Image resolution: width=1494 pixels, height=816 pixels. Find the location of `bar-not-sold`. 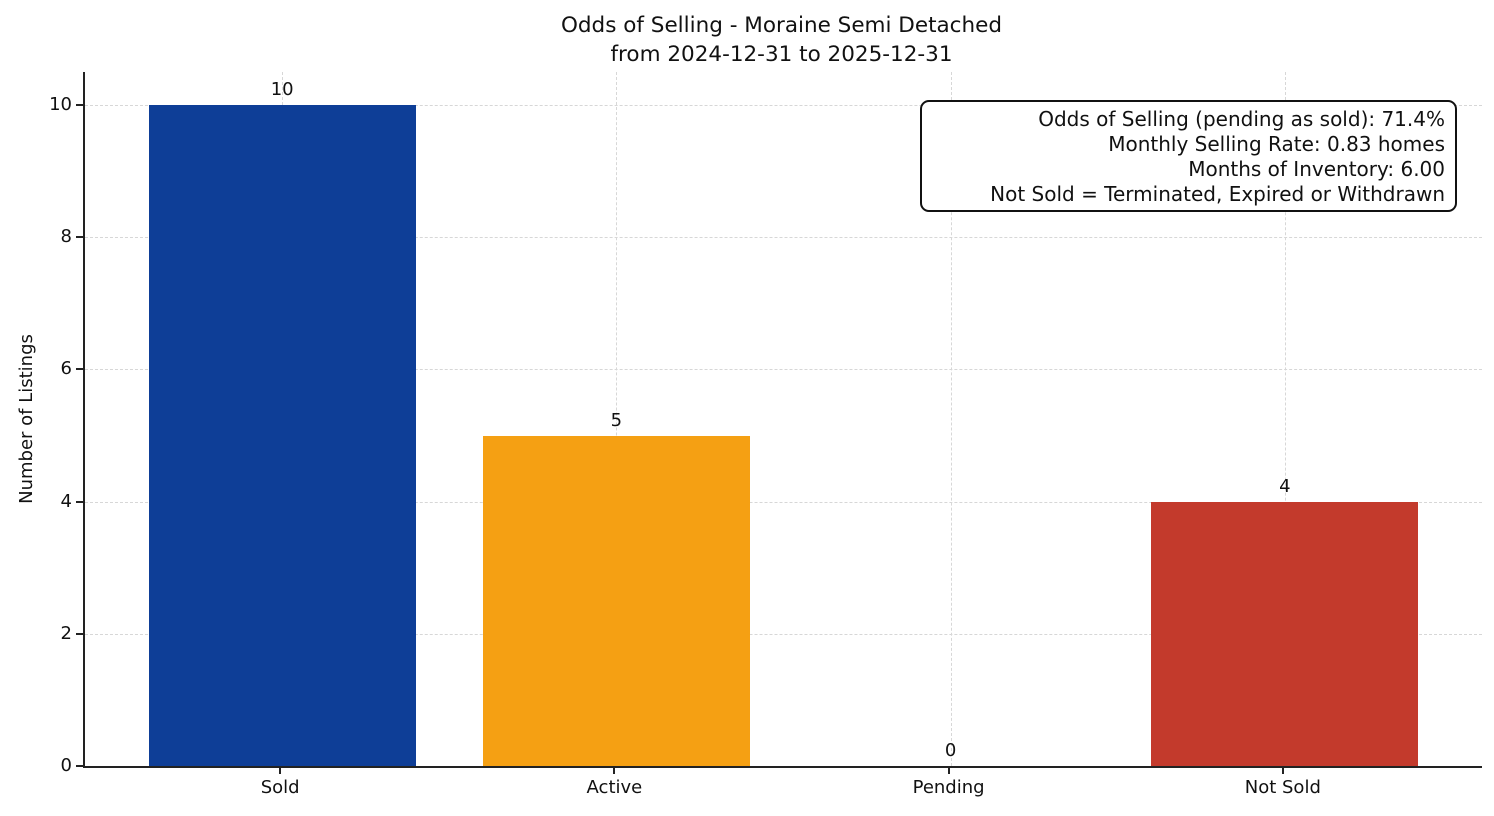

bar-not-sold is located at coordinates (1285, 633).